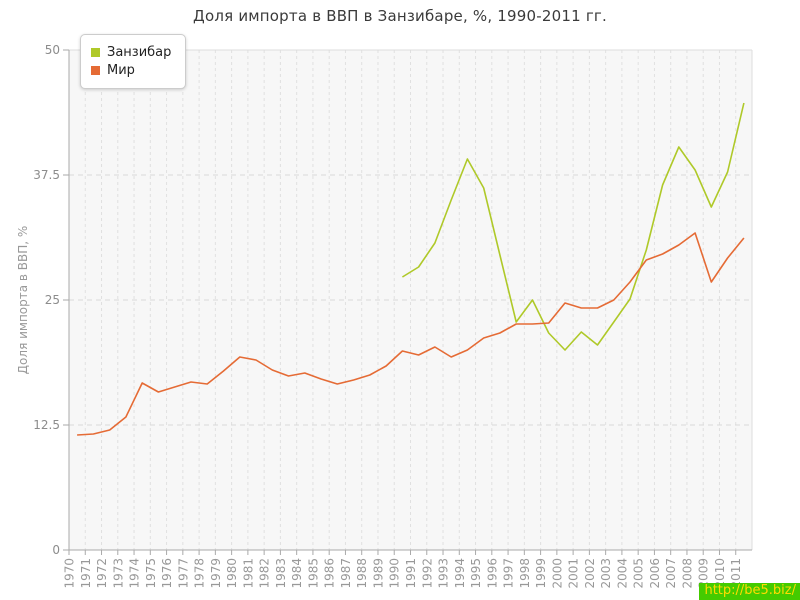 The height and width of the screenshot is (600, 800). Describe the element at coordinates (151, 573) in the screenshot. I see `svg-text: 1975` at that location.